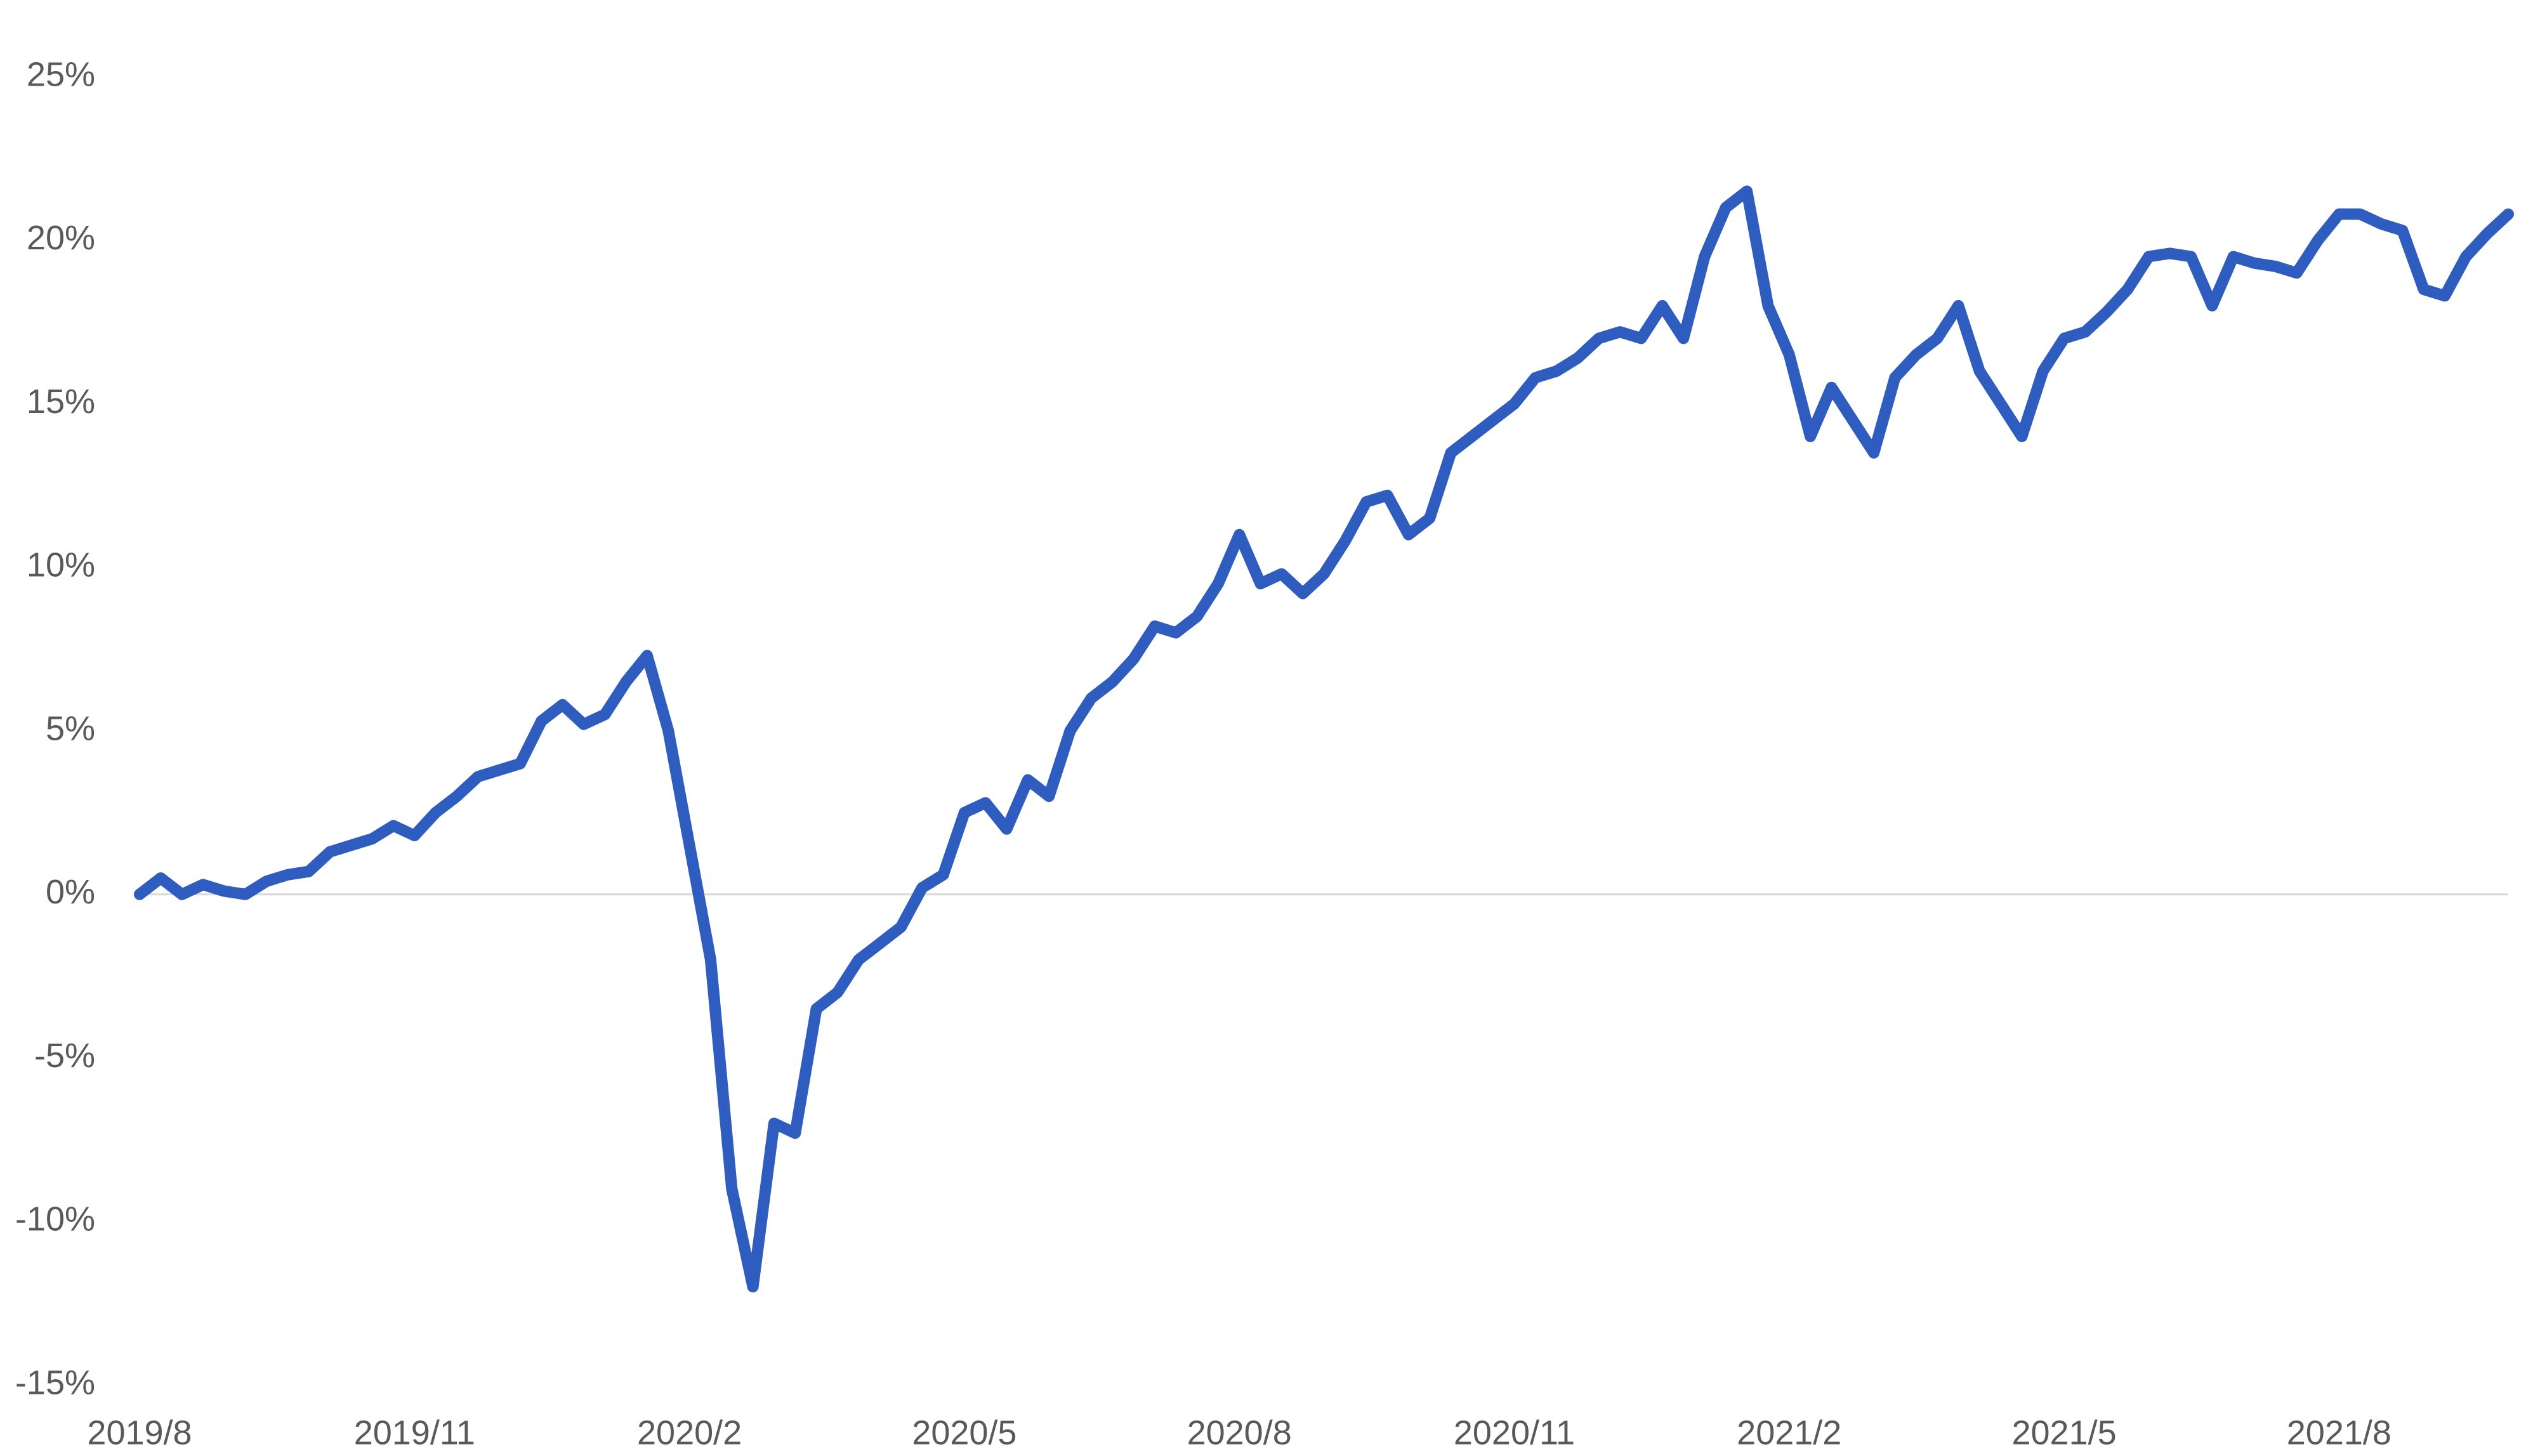  I want to click on x-tick-label: 2019/11, so click(414, 1433).